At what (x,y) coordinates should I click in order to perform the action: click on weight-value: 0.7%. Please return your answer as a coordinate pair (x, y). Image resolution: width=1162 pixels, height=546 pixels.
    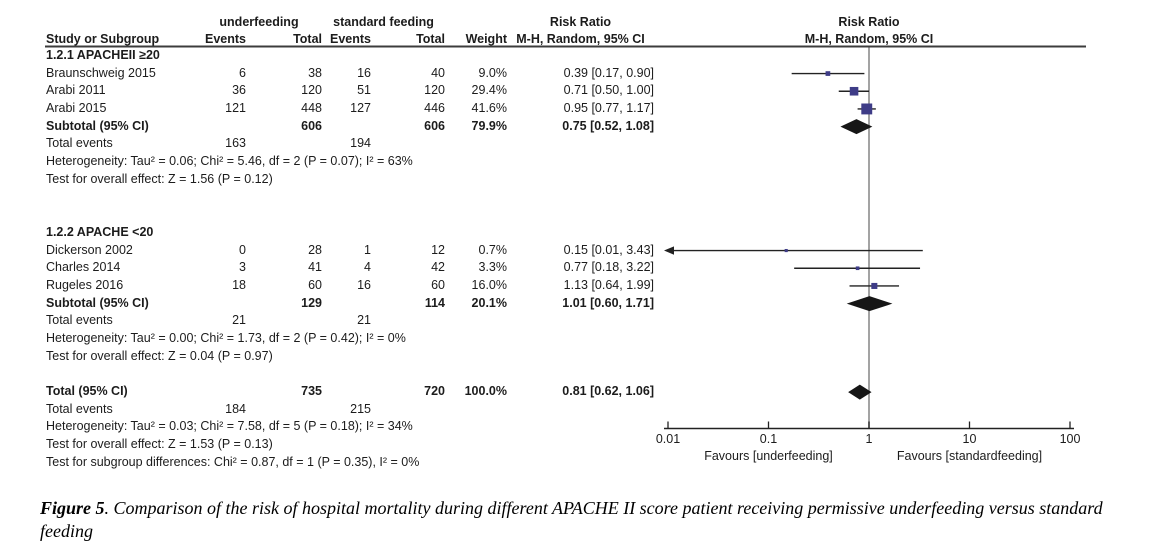
    Looking at the image, I should click on (493, 249).